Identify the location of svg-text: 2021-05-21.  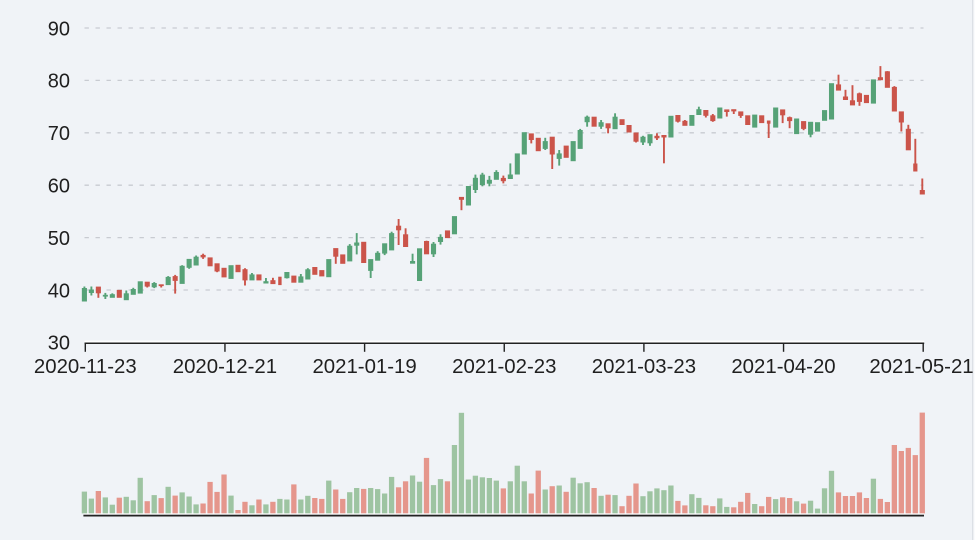
(921, 367).